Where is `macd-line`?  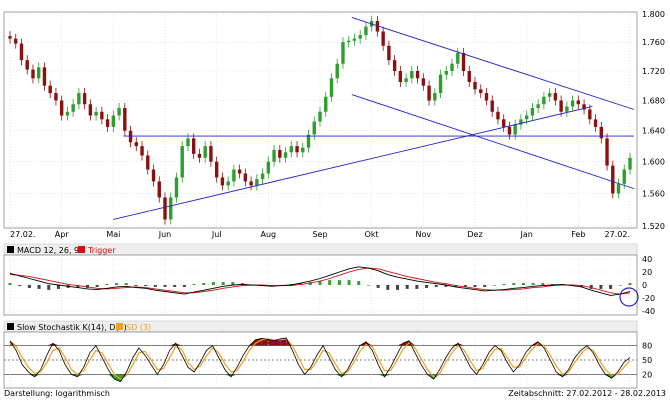
macd-line is located at coordinates (320, 281).